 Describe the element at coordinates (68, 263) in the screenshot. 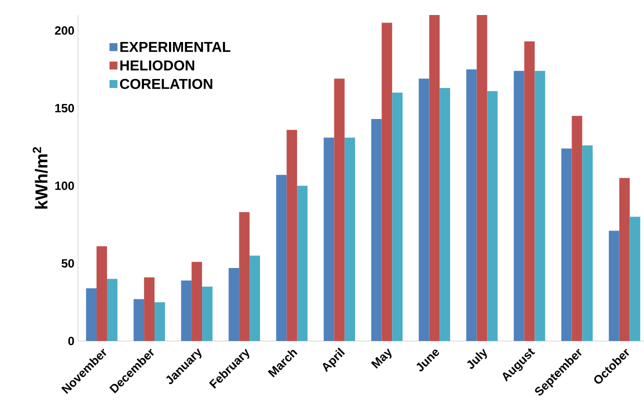

I see `y-tick-label: 50` at that location.